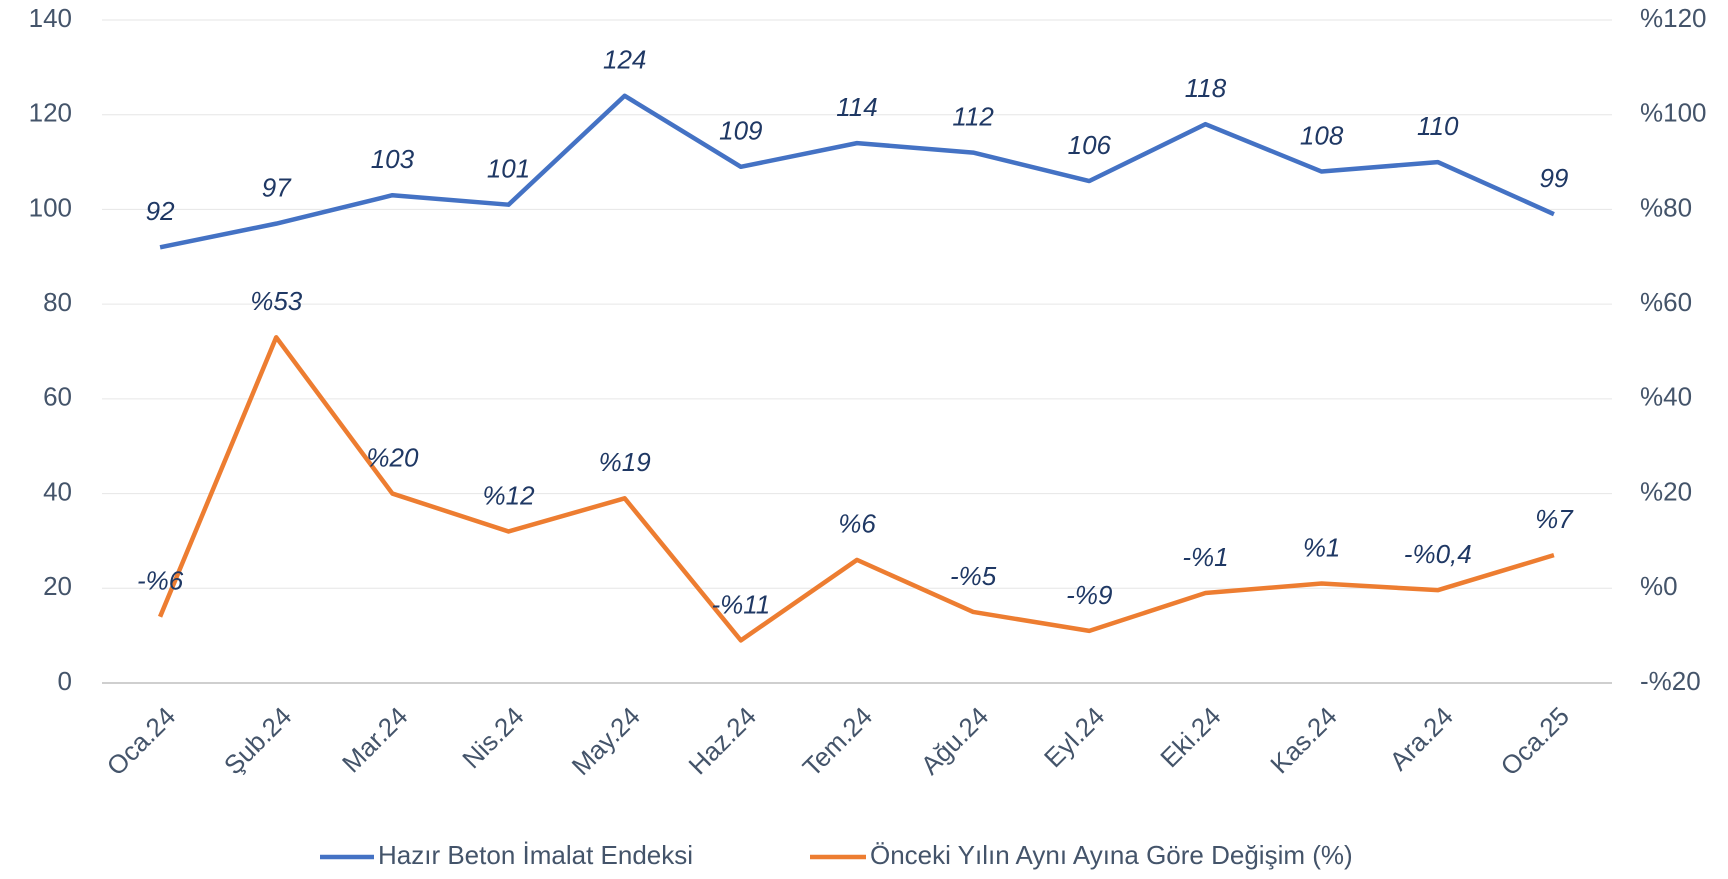  Describe the element at coordinates (1666, 207) in the screenshot. I see `y2-tick-label: %80` at that location.